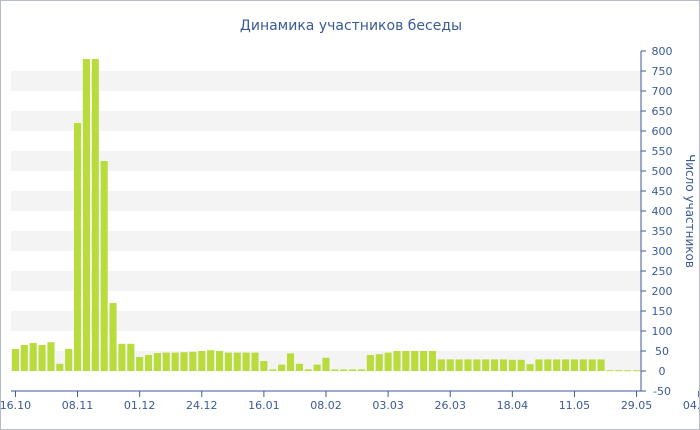 The height and width of the screenshot is (430, 700). Describe the element at coordinates (662, 151) in the screenshot. I see `y-tick-label: 550` at that location.